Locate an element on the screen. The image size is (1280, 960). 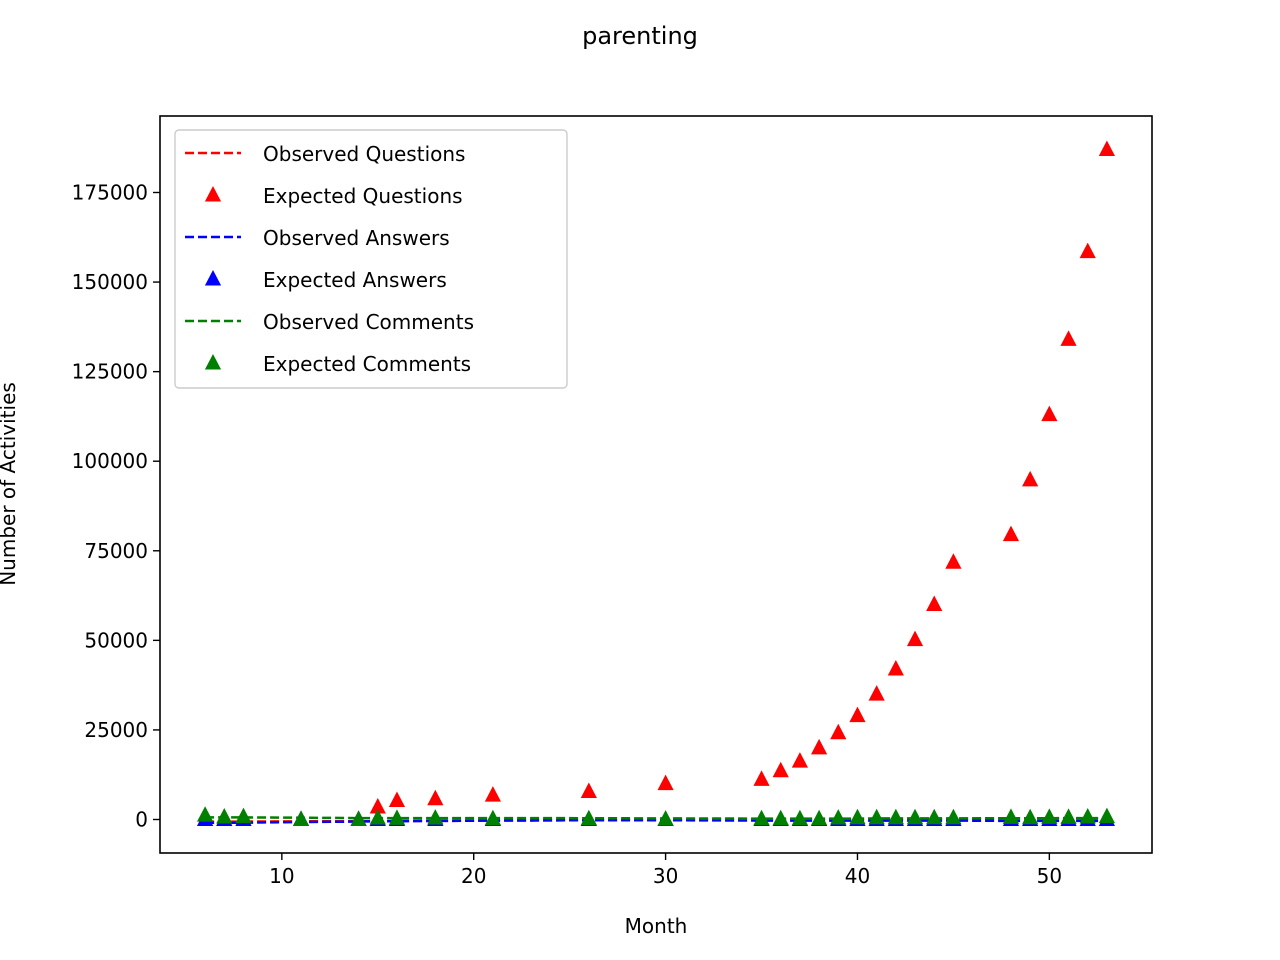
legend-entry: Observed Questions is located at coordinates (325, 154).